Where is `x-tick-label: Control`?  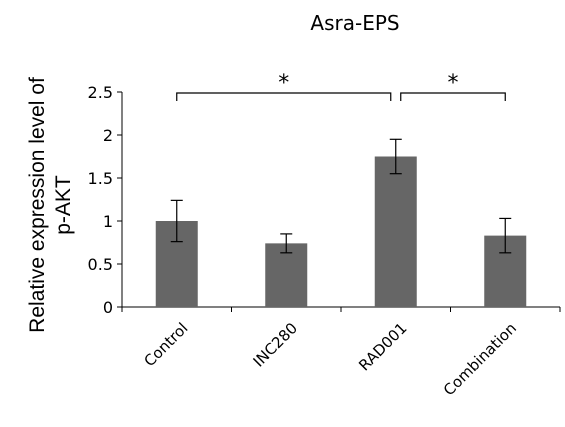
x-tick-label: Control is located at coordinates (166, 344).